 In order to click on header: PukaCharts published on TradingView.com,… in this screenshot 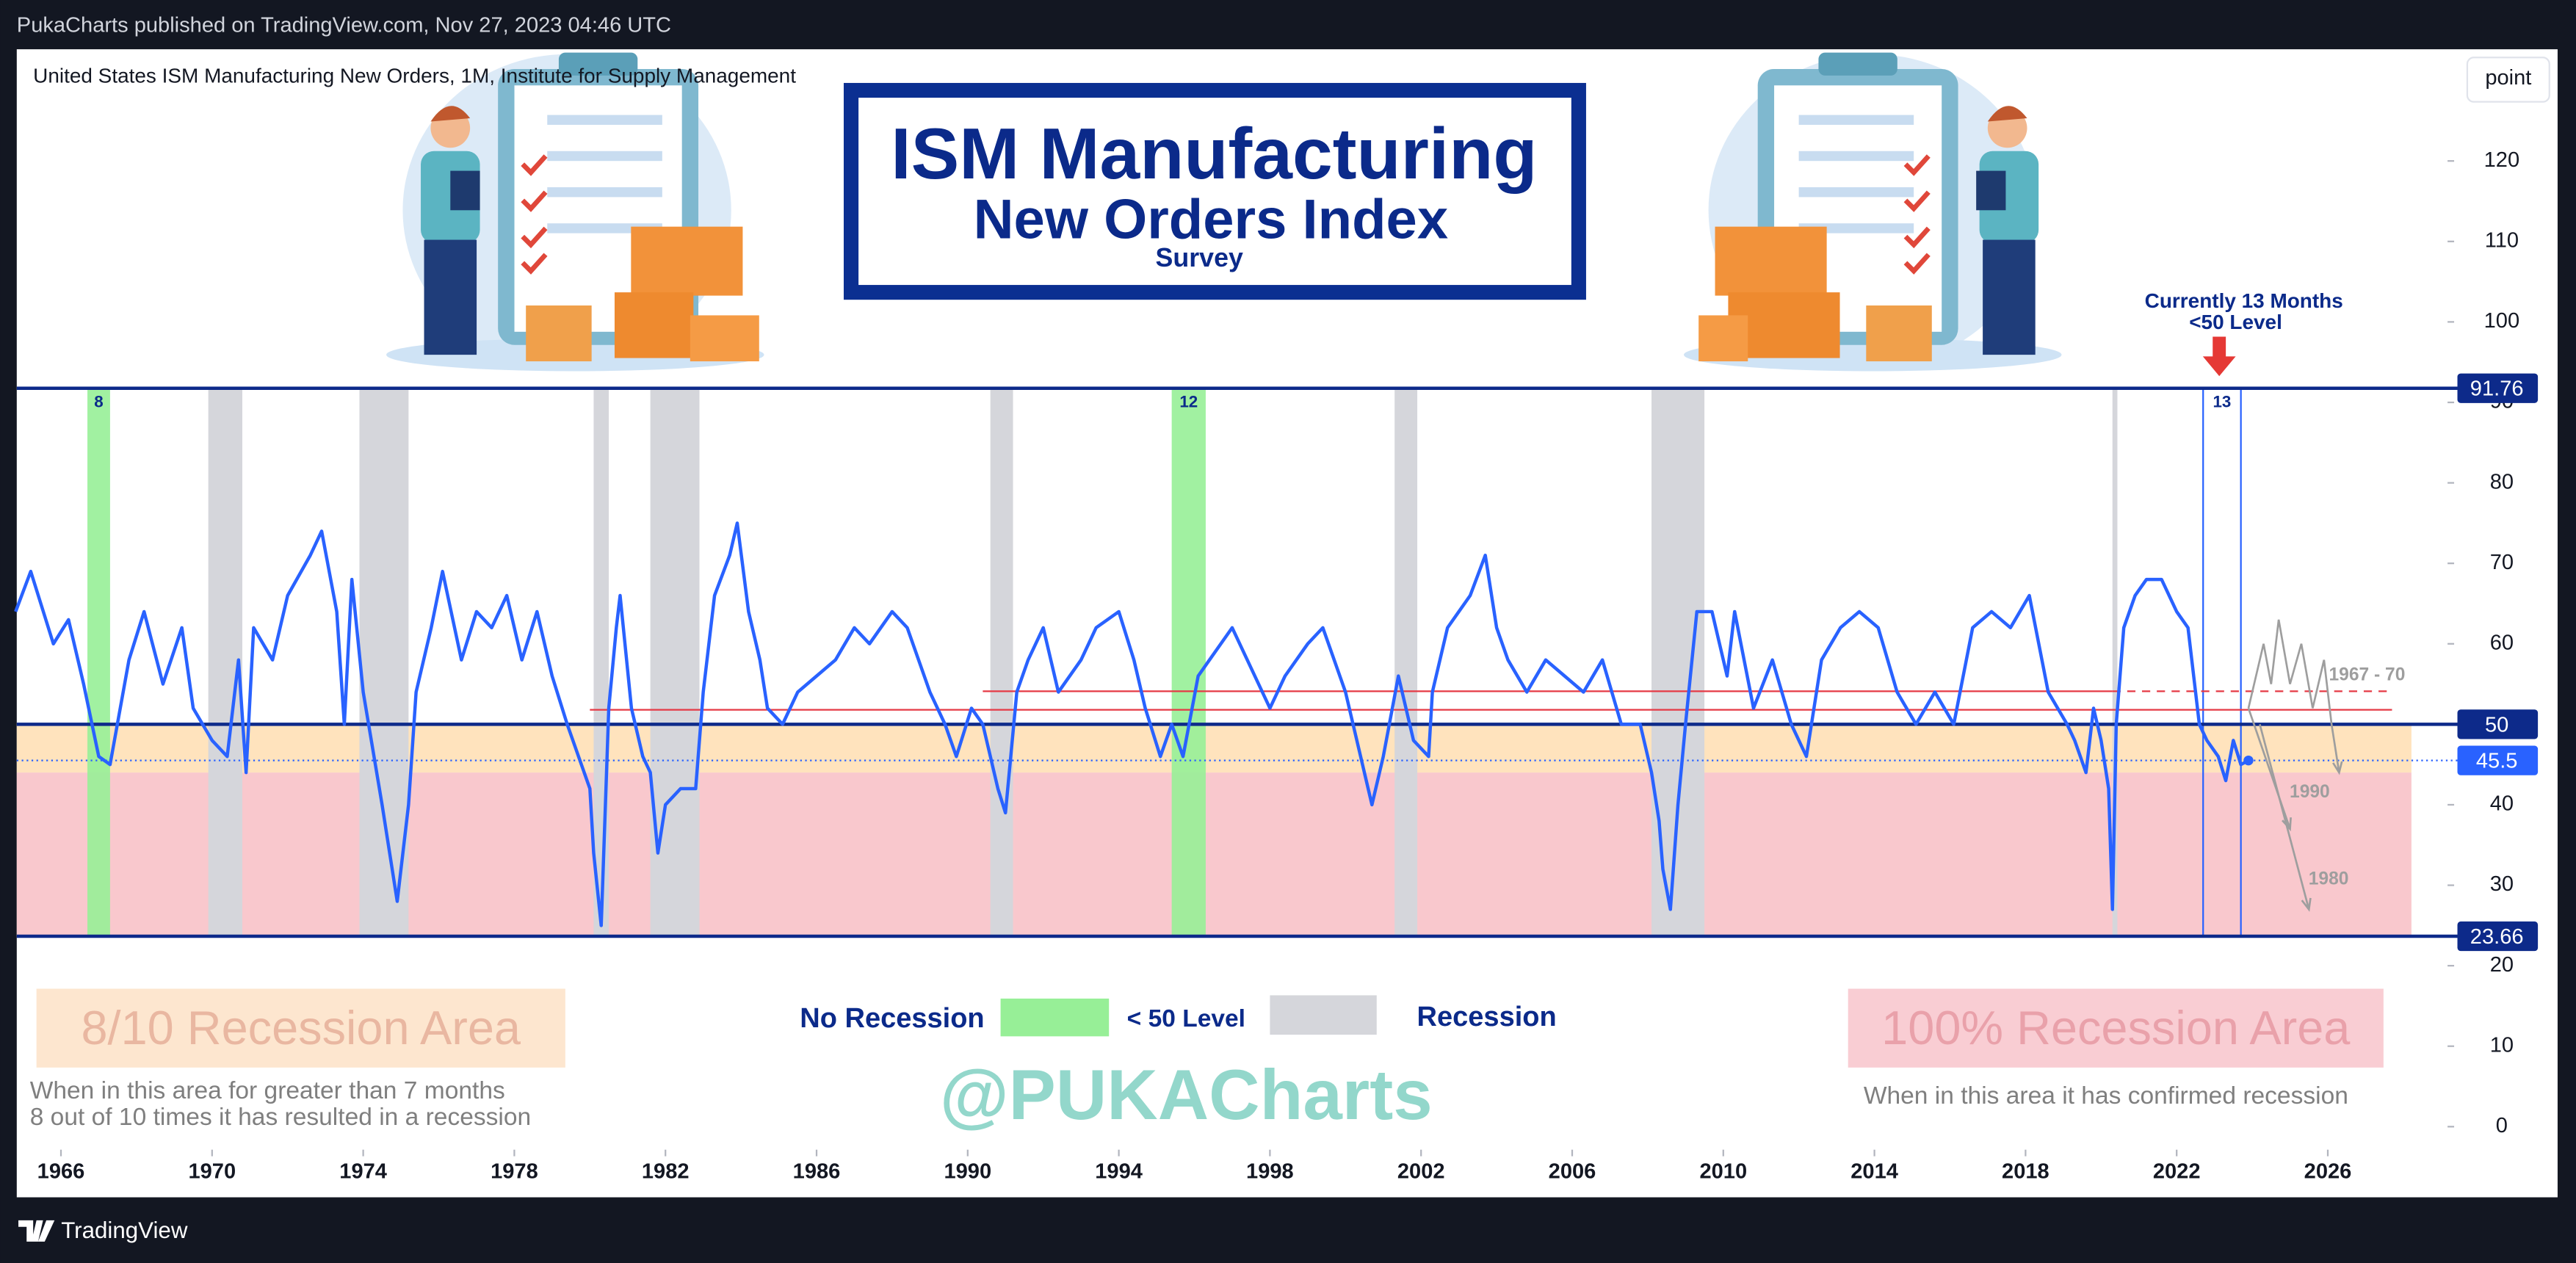, I will do `click(344, 25)`.